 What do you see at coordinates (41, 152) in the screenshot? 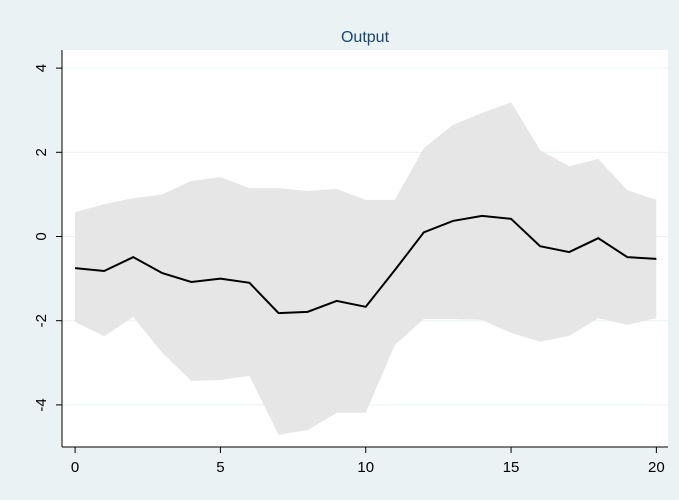
I see `y-tick-label: 2` at bounding box center [41, 152].